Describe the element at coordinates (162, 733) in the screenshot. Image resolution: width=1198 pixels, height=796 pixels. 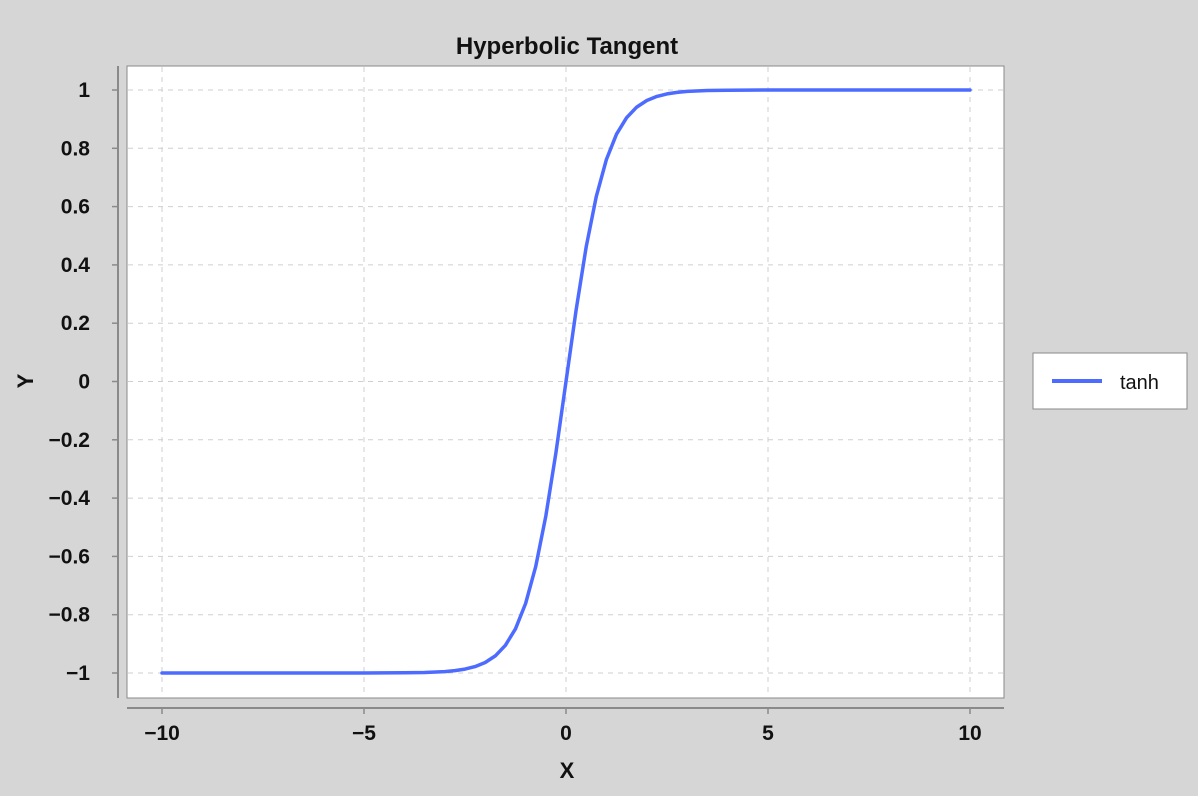
I see `x-tick-label: −10` at that location.